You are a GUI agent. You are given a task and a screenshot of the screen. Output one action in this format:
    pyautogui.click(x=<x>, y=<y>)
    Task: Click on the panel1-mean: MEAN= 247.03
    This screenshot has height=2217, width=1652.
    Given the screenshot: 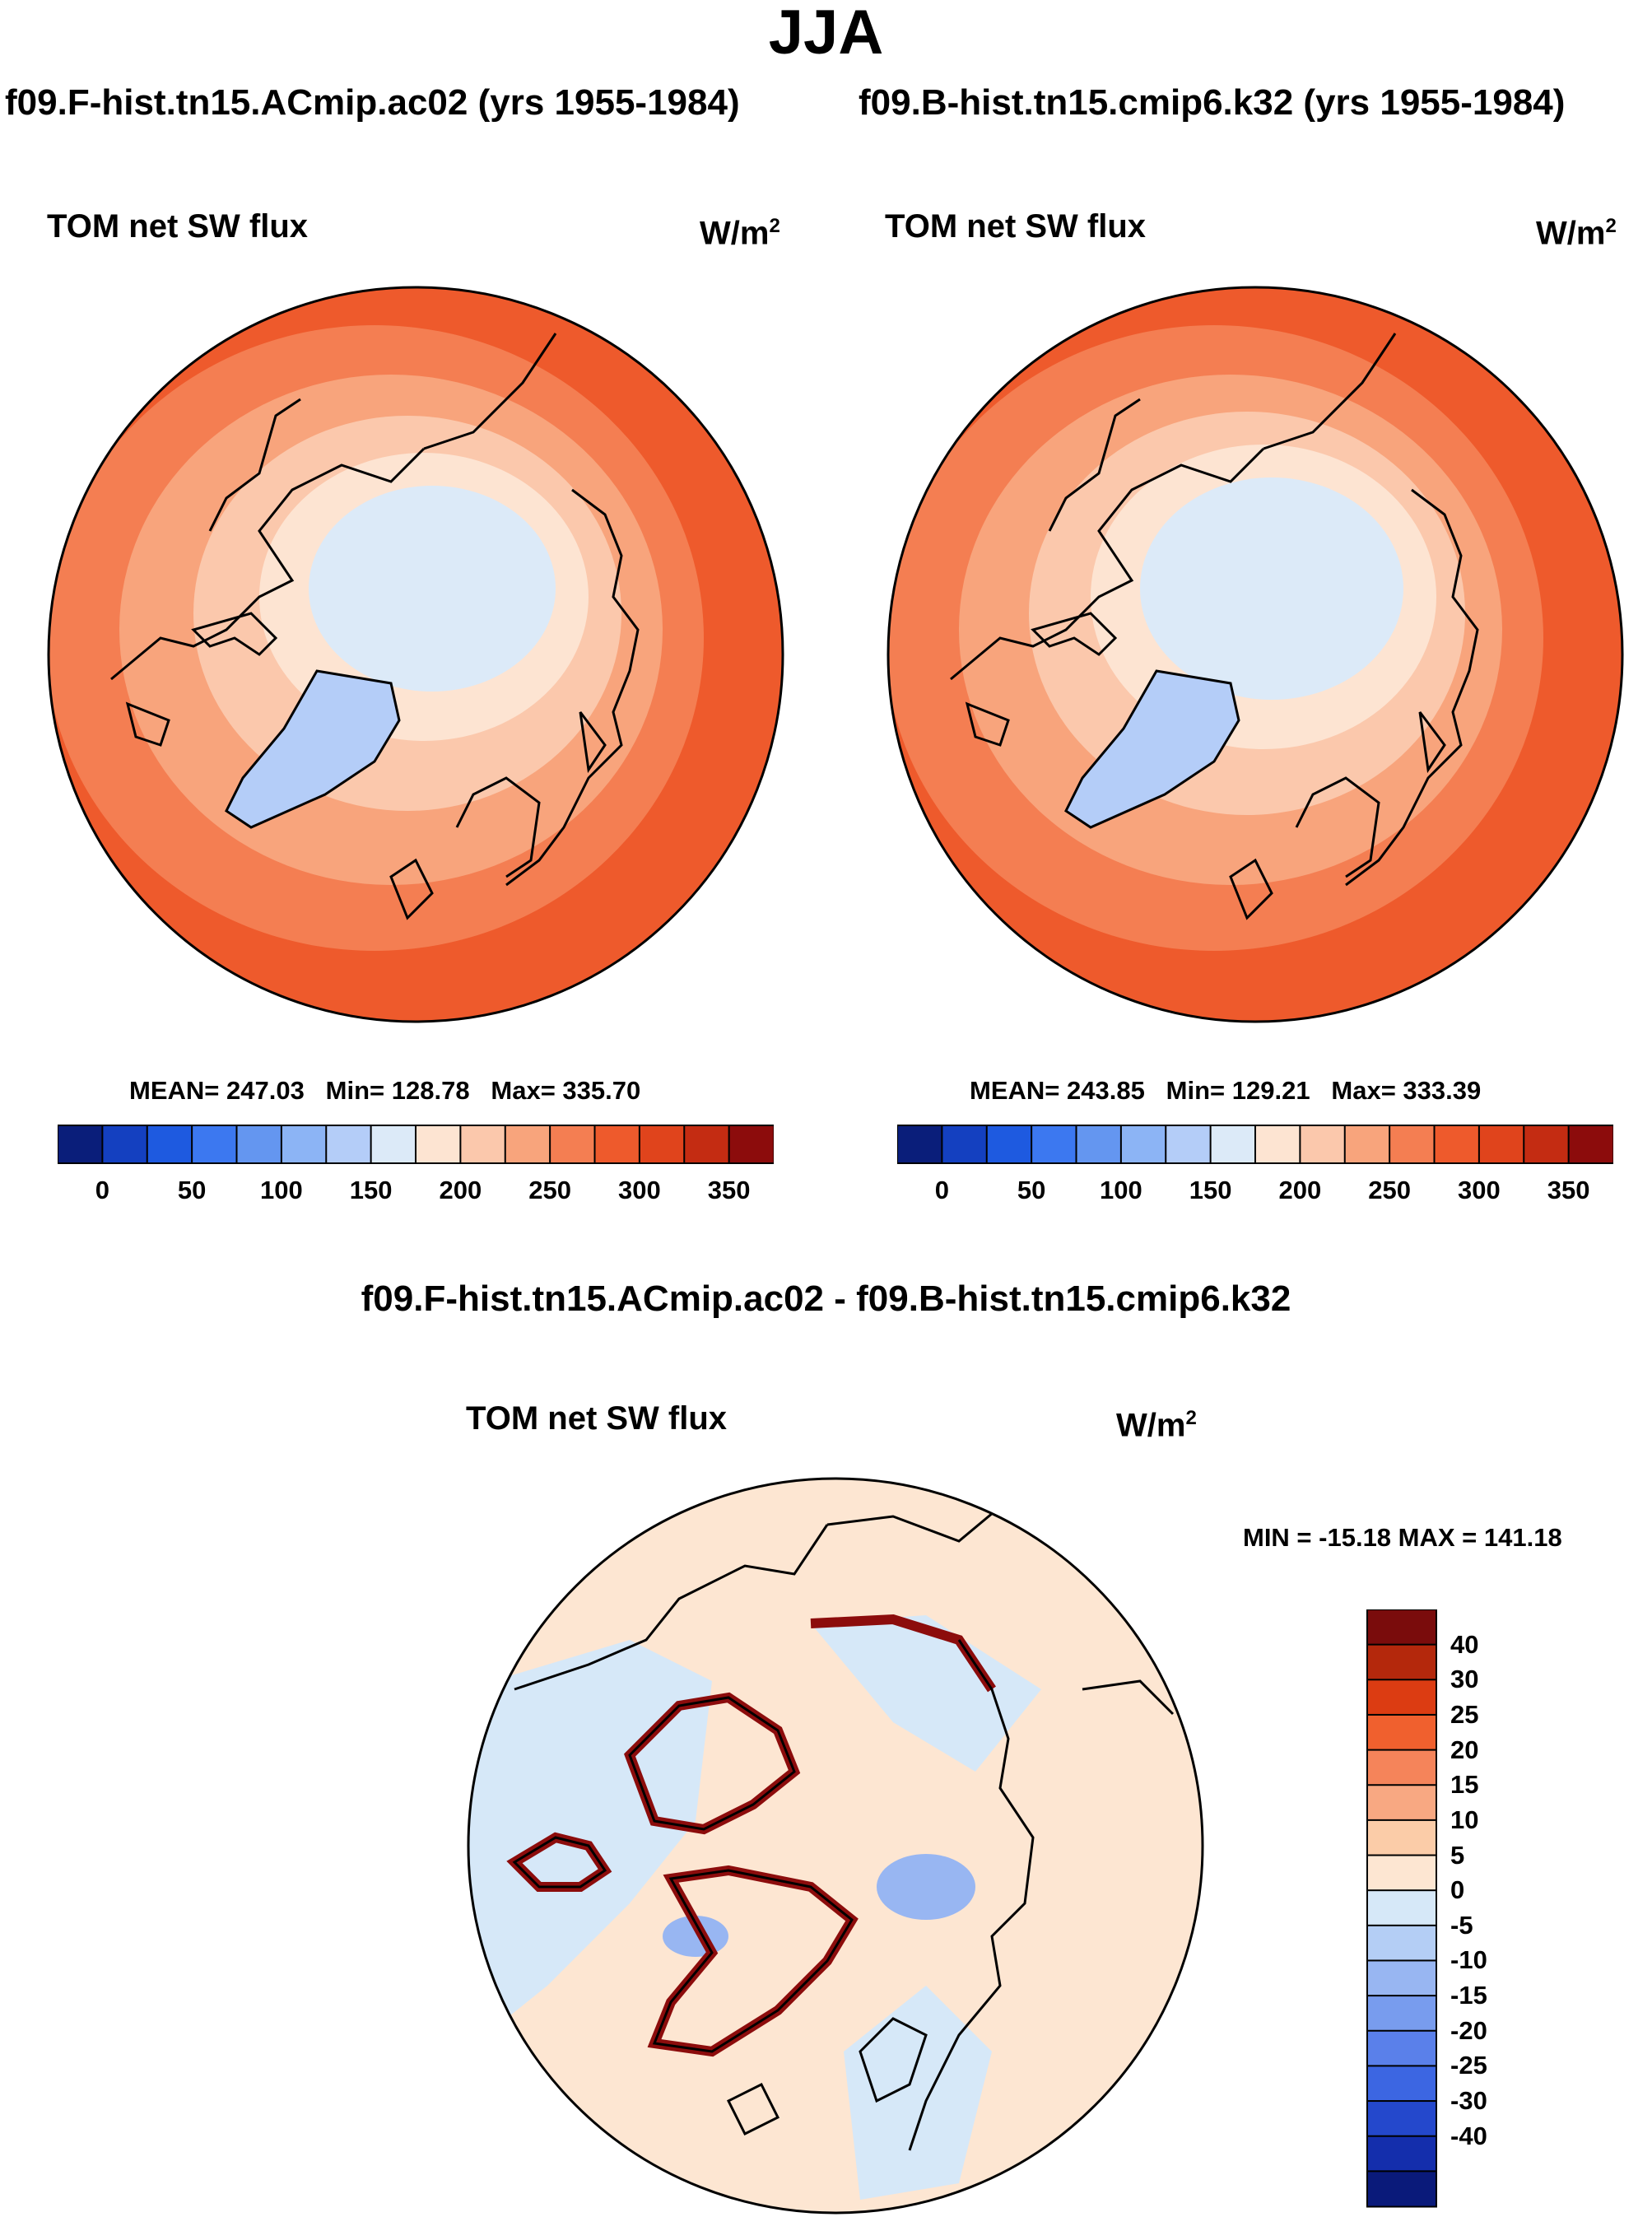 What is the action you would take?
    pyautogui.click(x=217, y=1090)
    